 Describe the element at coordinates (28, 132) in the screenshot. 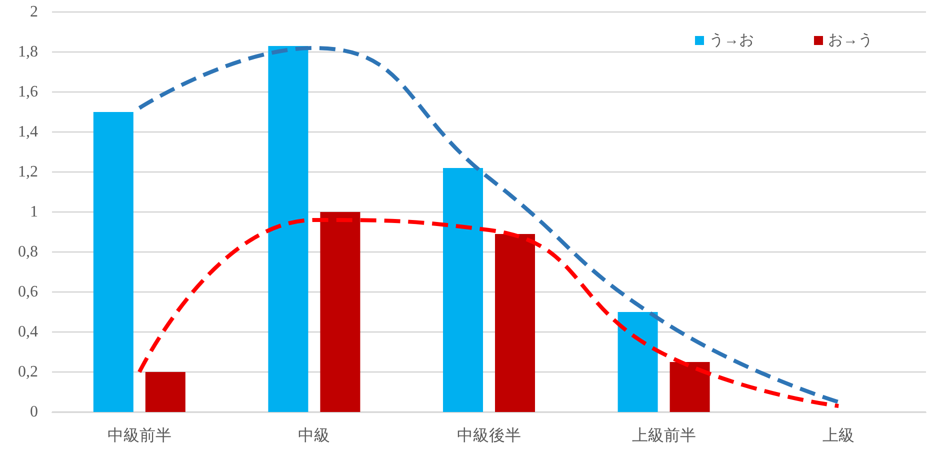

I see `y-tick-label: 1,4` at that location.